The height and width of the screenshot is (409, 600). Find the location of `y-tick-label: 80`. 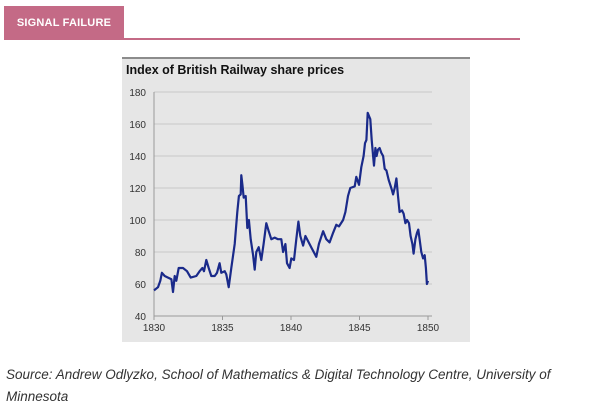

y-tick-label: 80 is located at coordinates (141, 253).